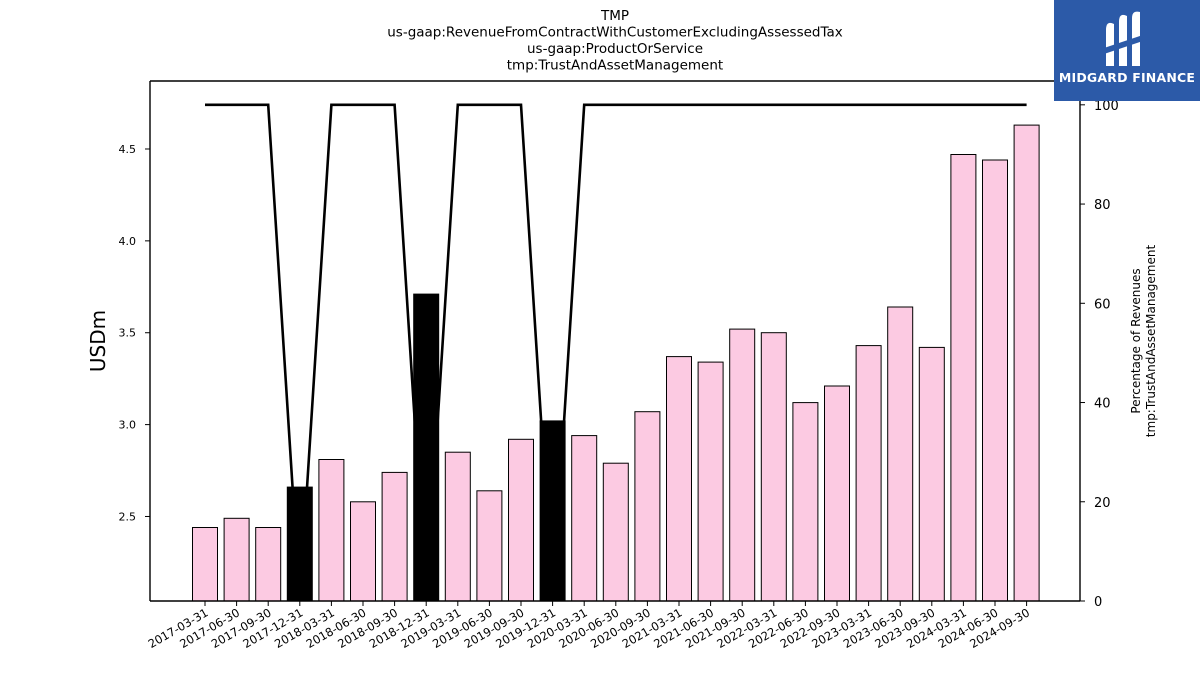  What do you see at coordinates (1125, 39) in the screenshot?
I see `logo-mark-icon` at bounding box center [1125, 39].